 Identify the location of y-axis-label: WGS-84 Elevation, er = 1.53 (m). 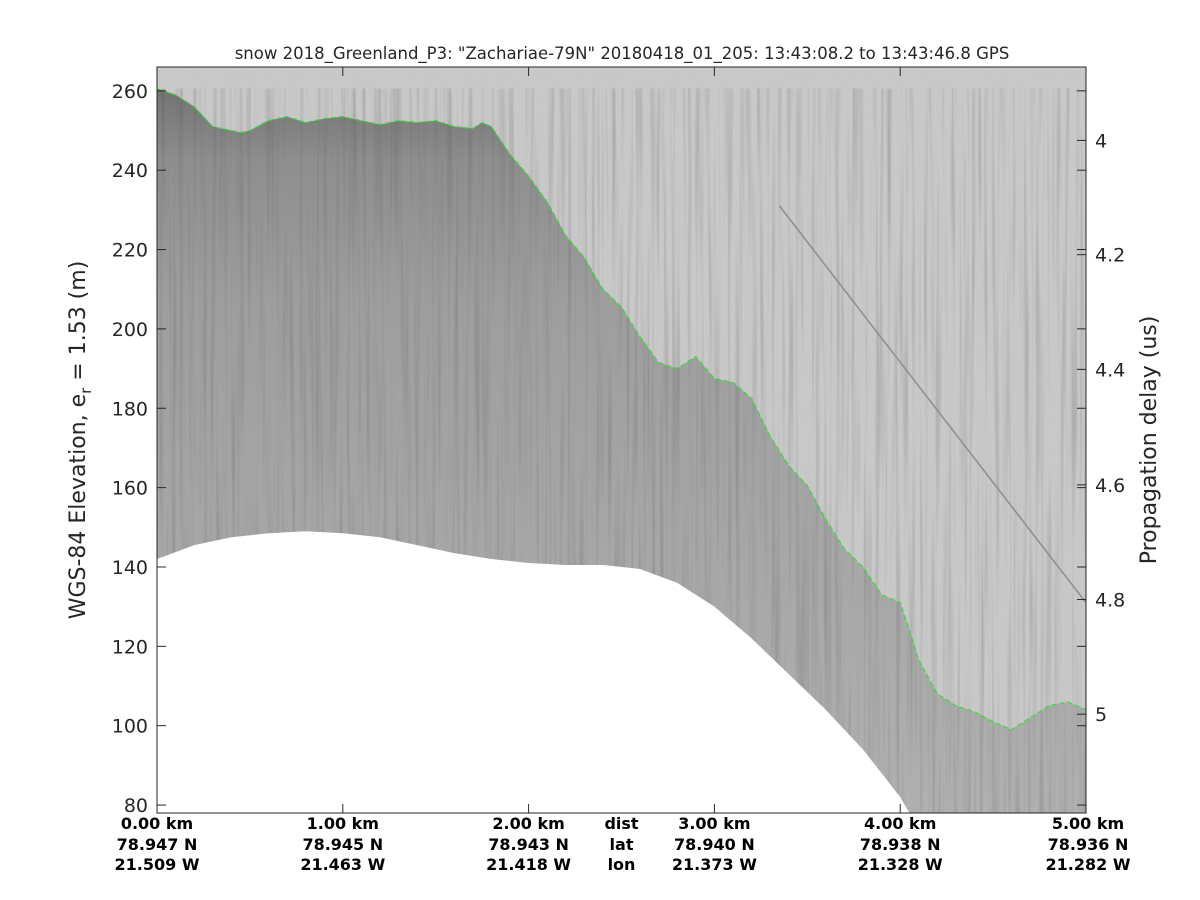
(80, 440).